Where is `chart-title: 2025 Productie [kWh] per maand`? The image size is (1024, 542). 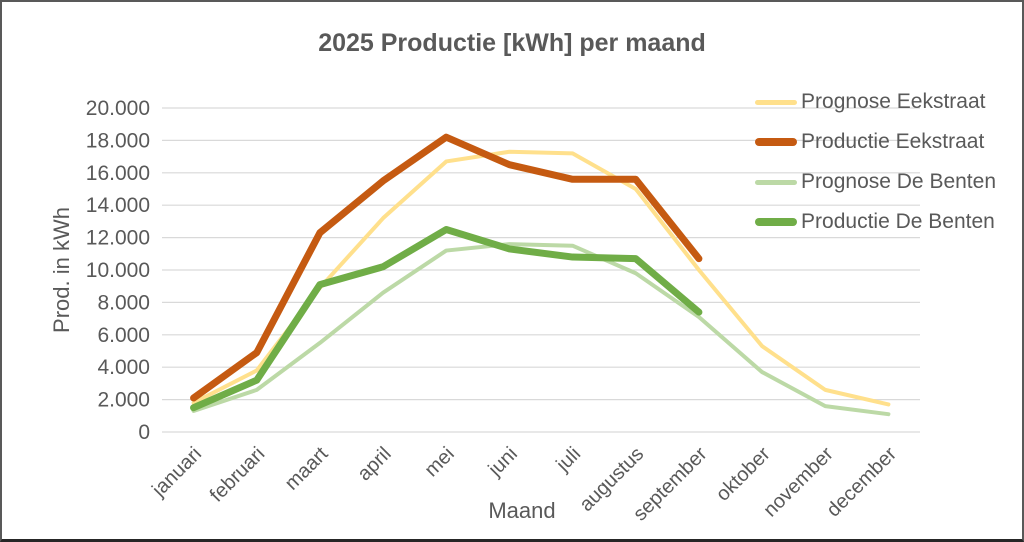 chart-title: 2025 Productie [kWh] per maand is located at coordinates (512, 43).